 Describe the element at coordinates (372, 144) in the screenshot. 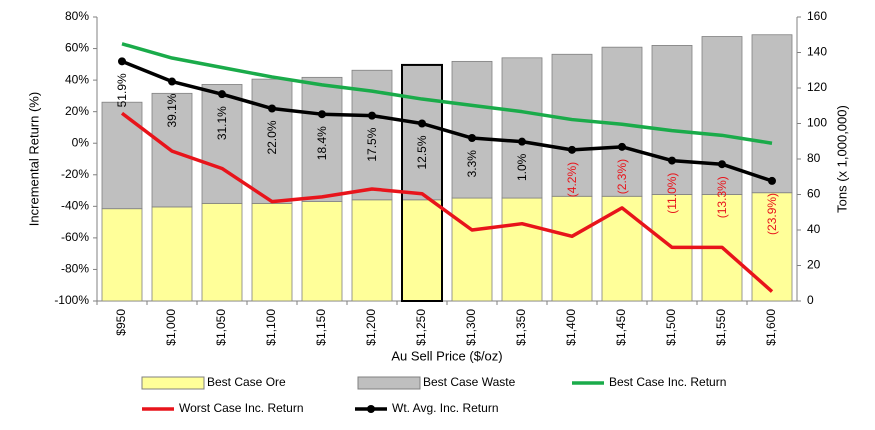

I see `data-label: 17.5%` at that location.